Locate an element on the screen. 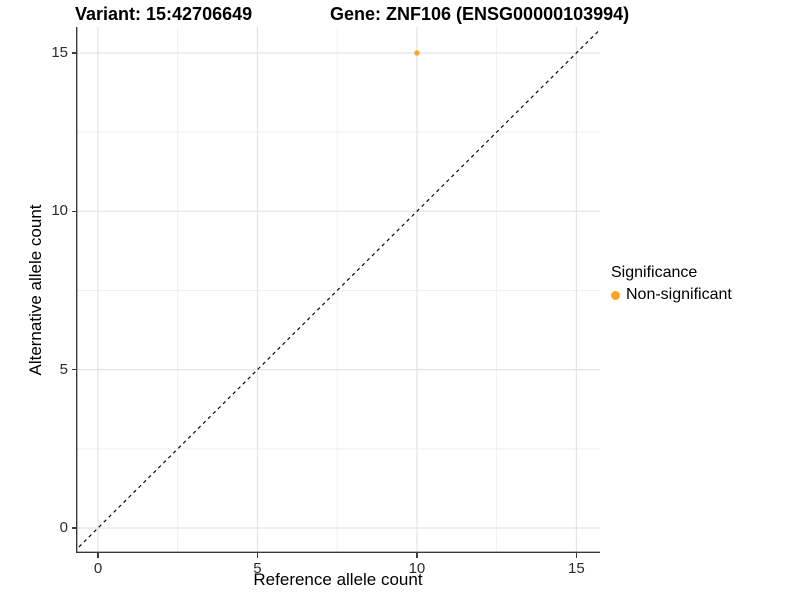  x-axis-title: Reference allele count is located at coordinates (338, 579).